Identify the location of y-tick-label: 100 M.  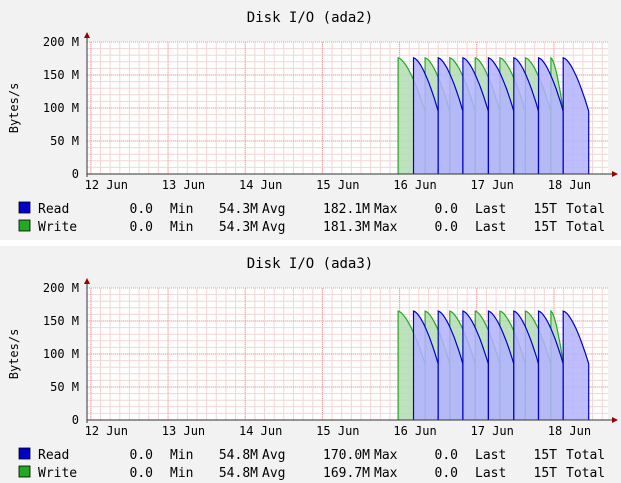
(61, 354).